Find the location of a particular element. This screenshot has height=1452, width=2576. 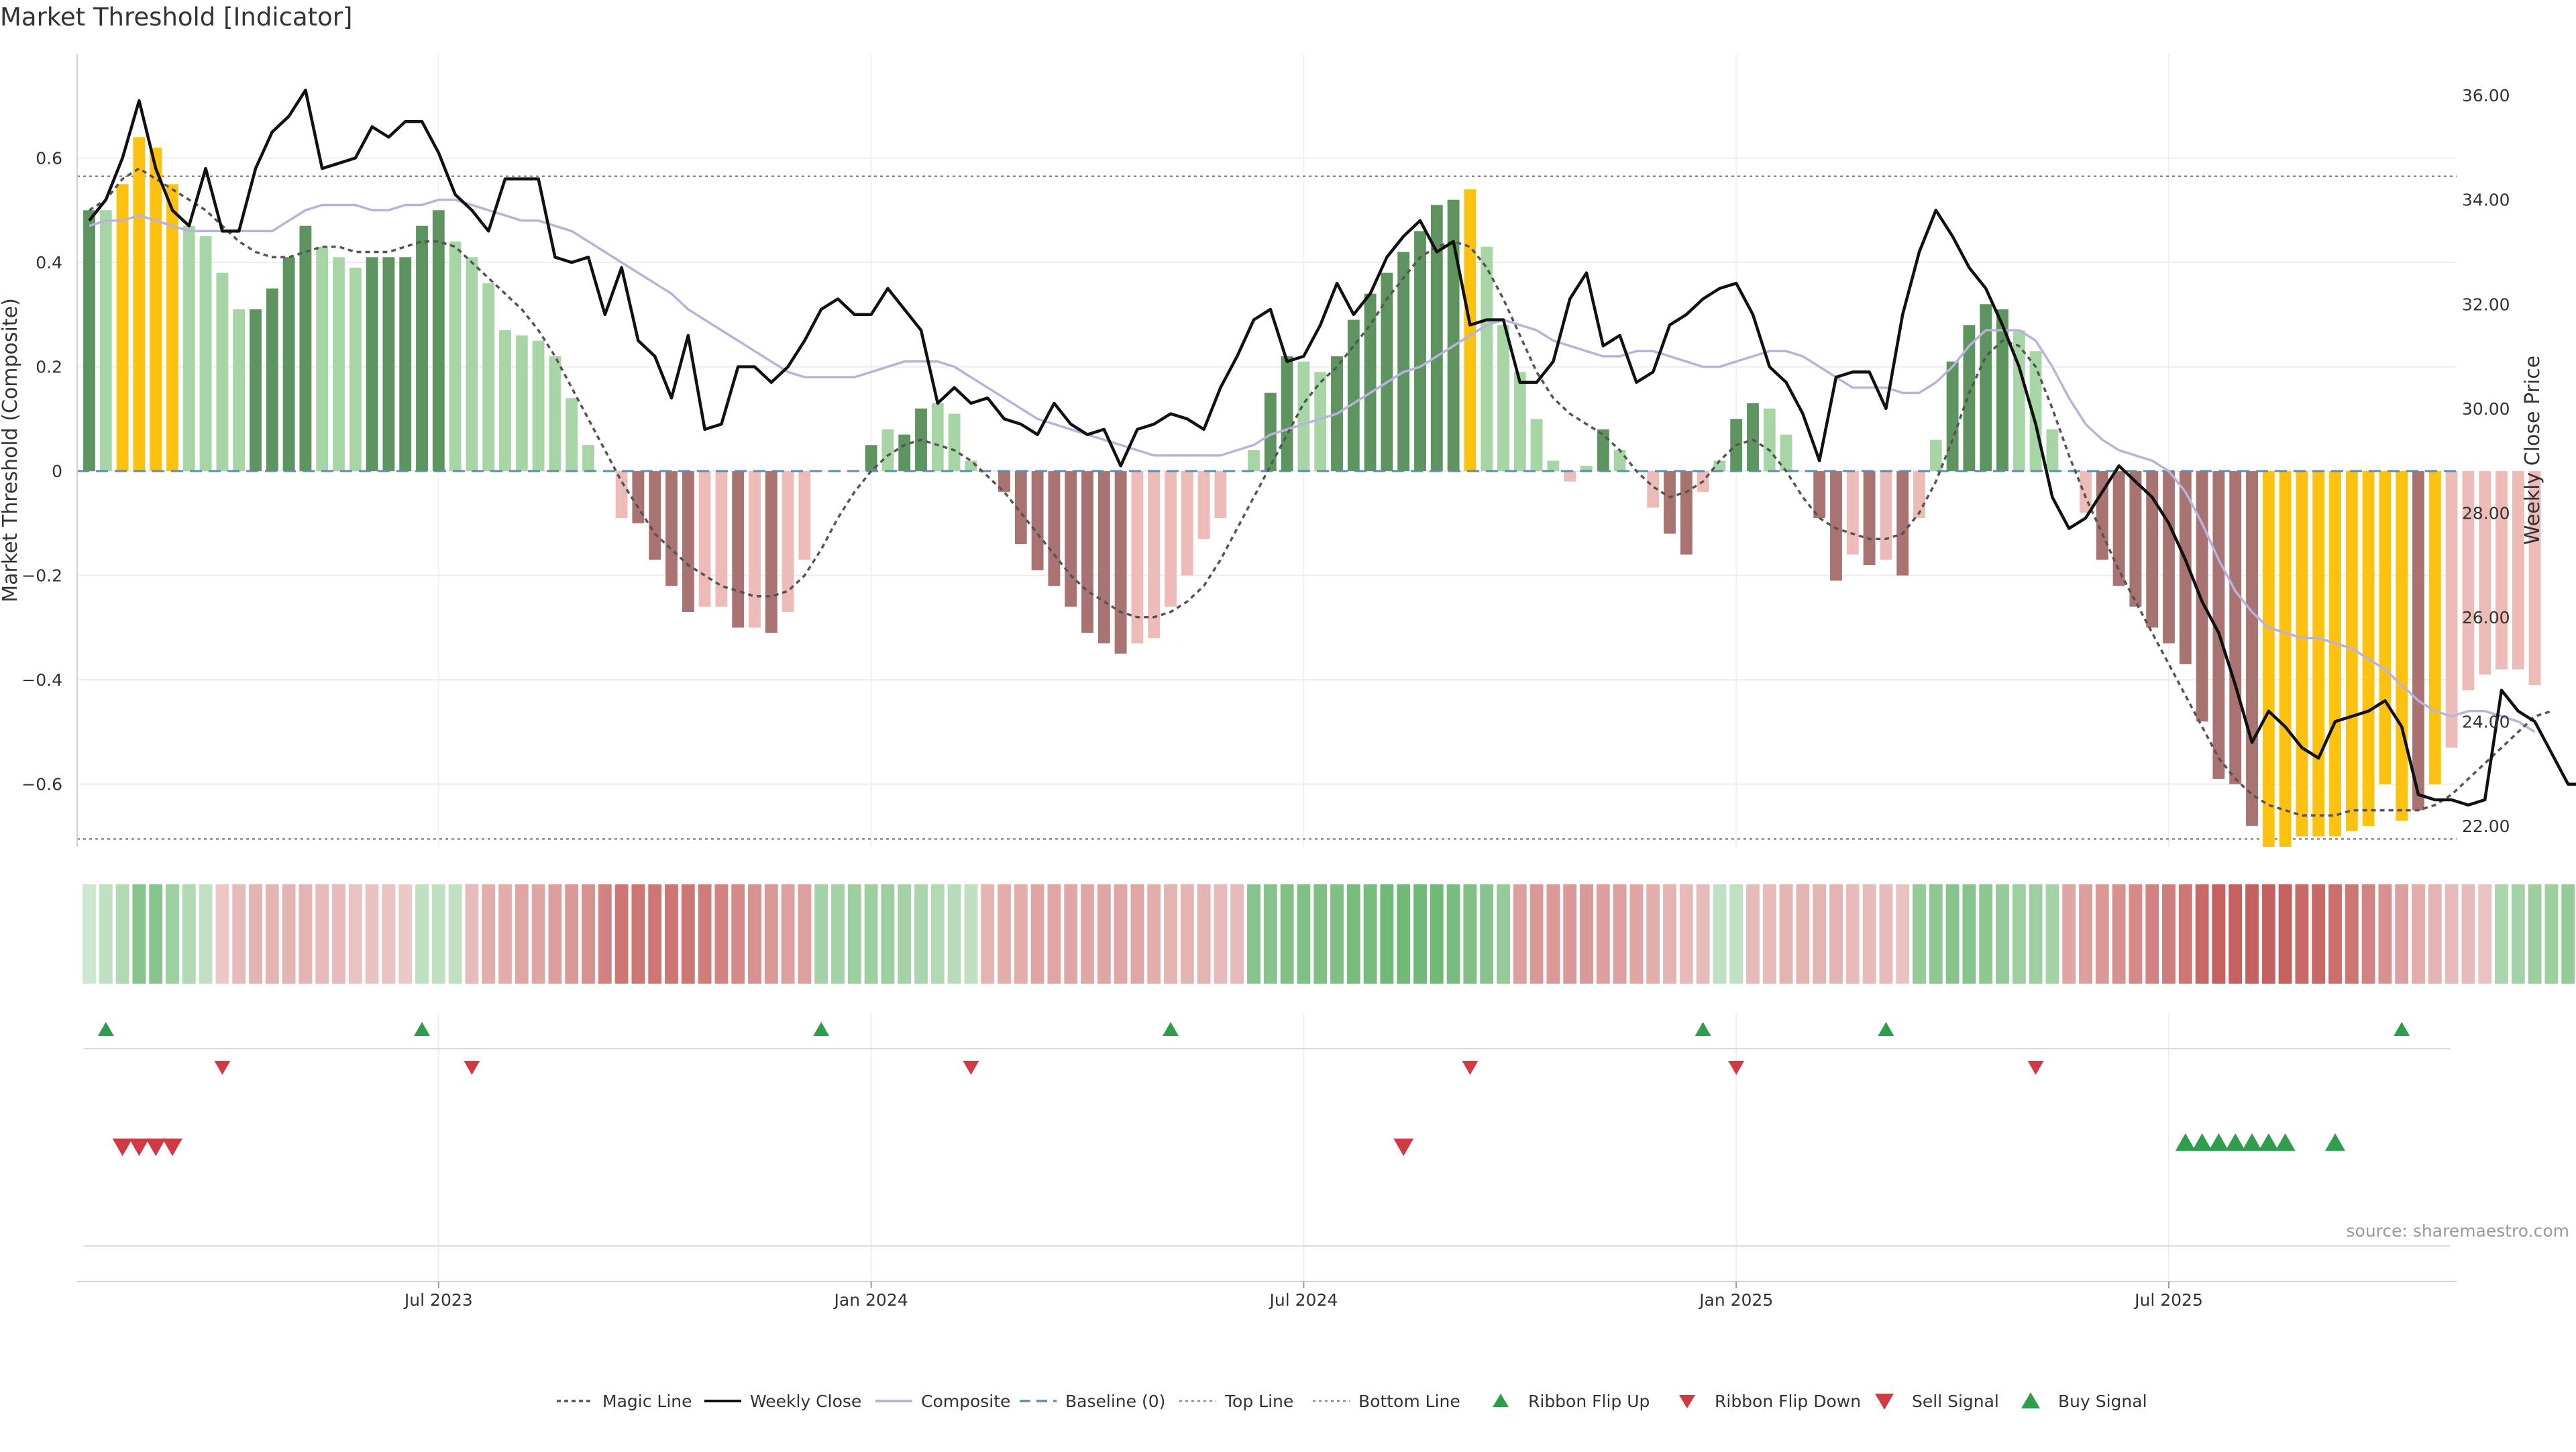

y-tick-label: −0.6 is located at coordinates (41, 785).